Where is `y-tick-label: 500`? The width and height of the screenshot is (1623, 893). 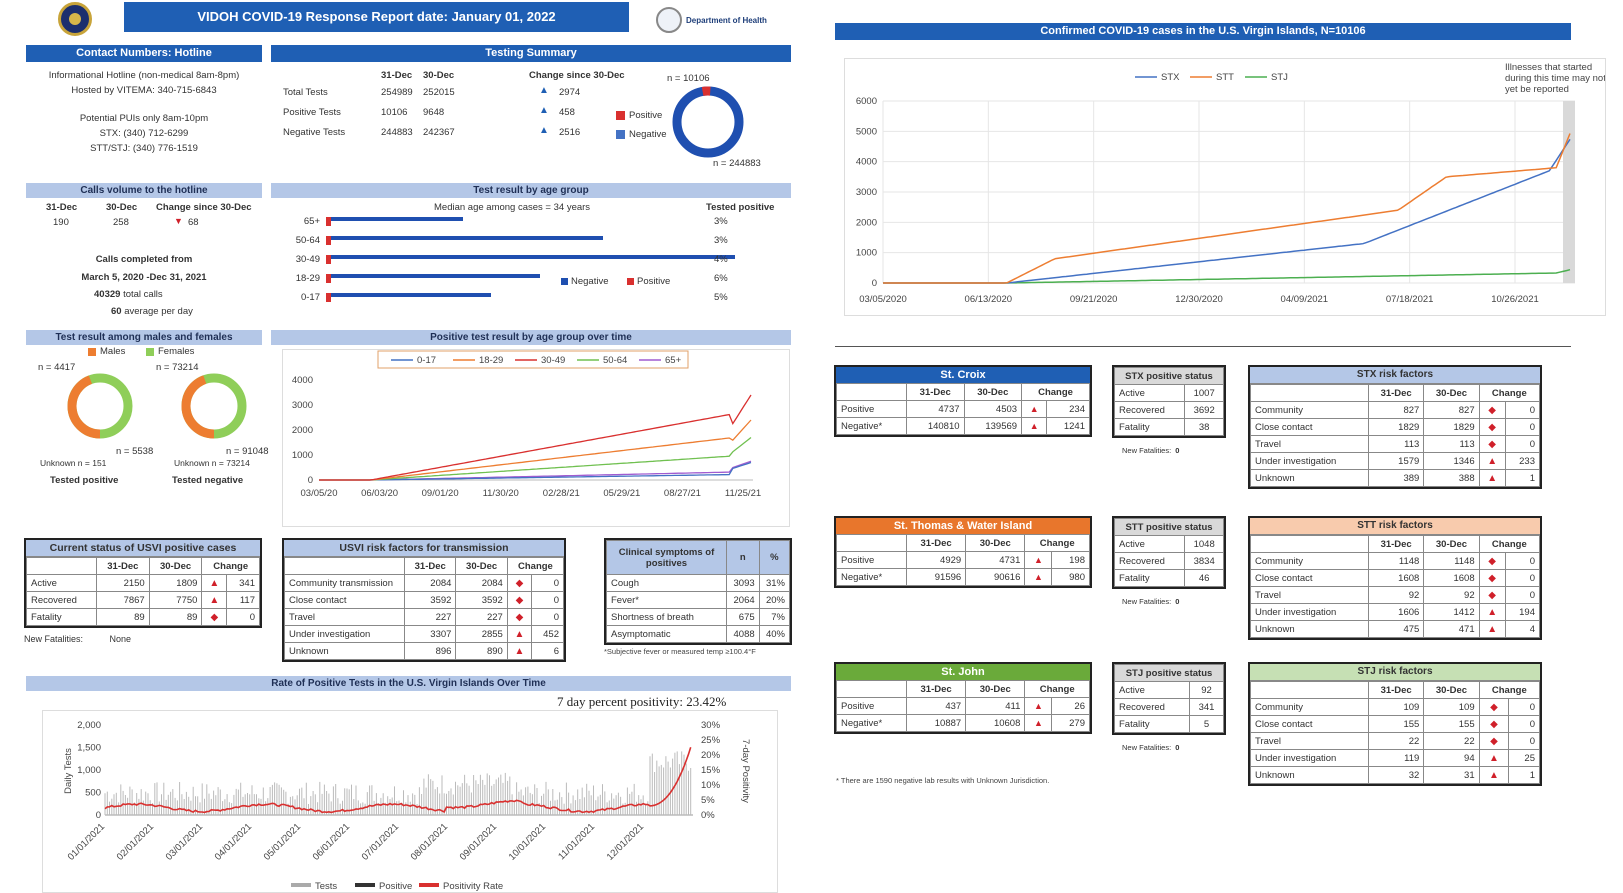 y-tick-label: 500 is located at coordinates (93, 793).